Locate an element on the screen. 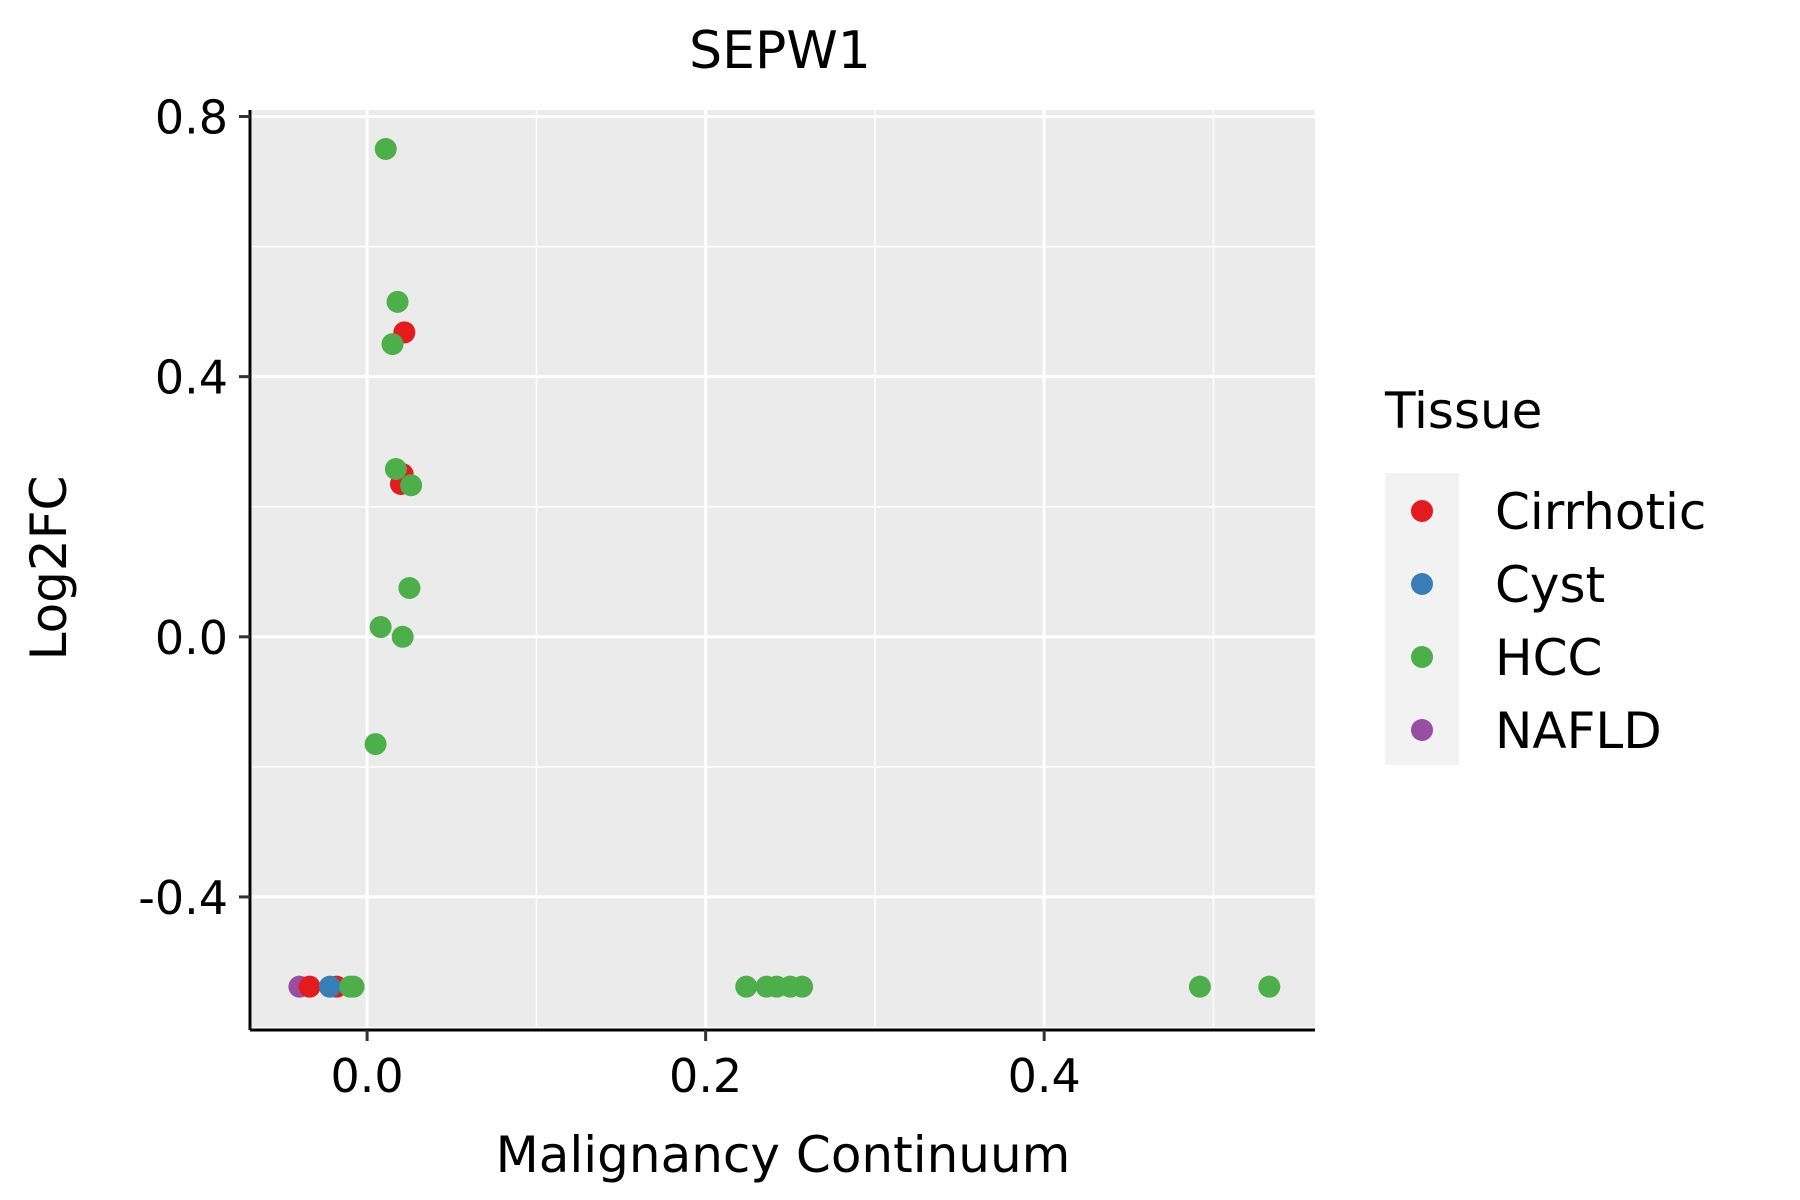  y-axis-ticks: -0.4 0.0 0.4 0.8 is located at coordinates (194, 508).